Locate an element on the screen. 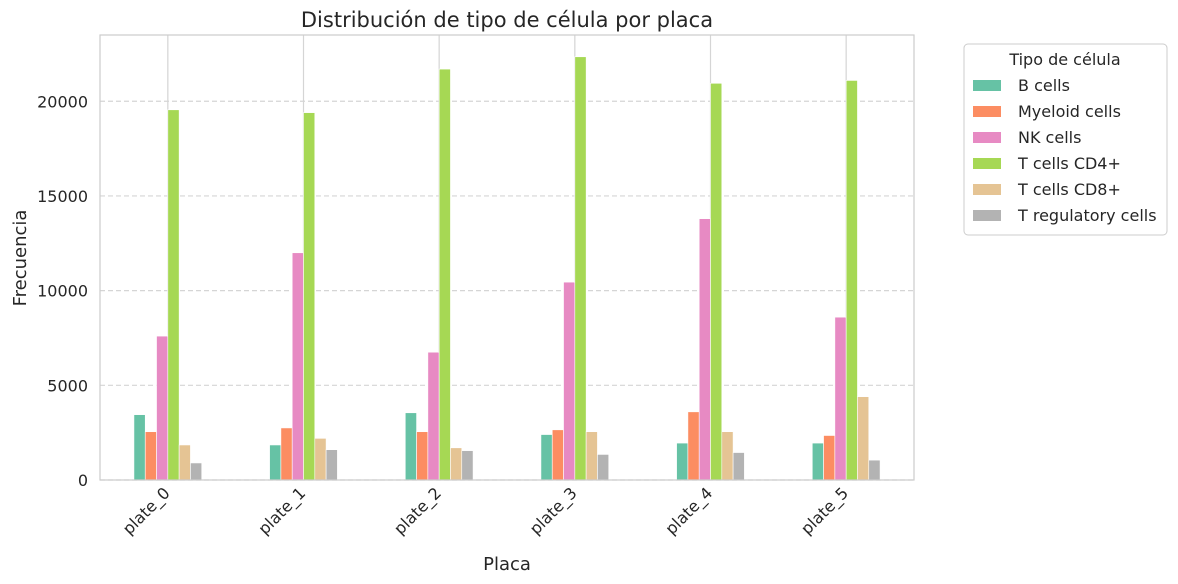  legend-box is located at coordinates (1065, 139).